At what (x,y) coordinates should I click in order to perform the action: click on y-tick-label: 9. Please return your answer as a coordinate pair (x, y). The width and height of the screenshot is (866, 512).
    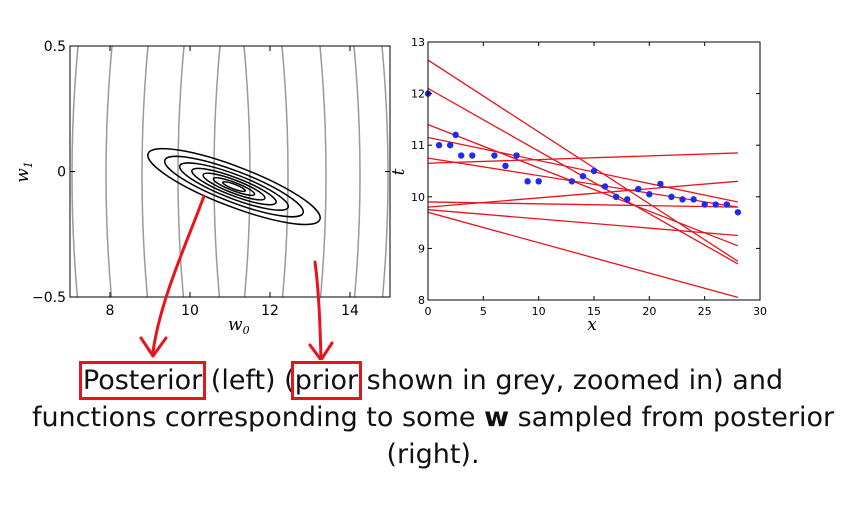
    Looking at the image, I should click on (421, 248).